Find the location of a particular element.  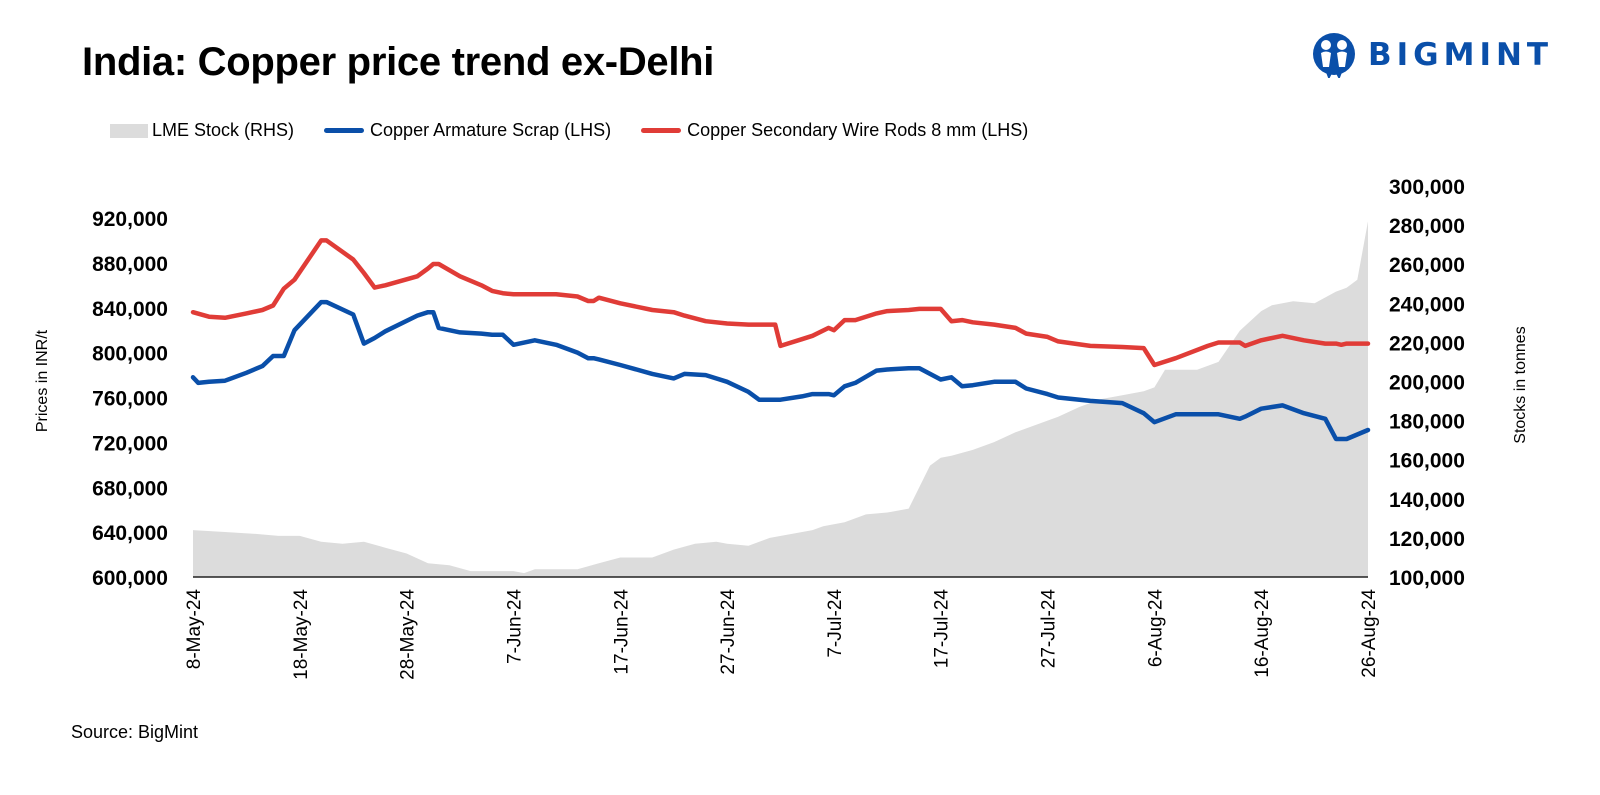

legend-item-lme-stock: LME Stock (RHS) is located at coordinates (202, 130).